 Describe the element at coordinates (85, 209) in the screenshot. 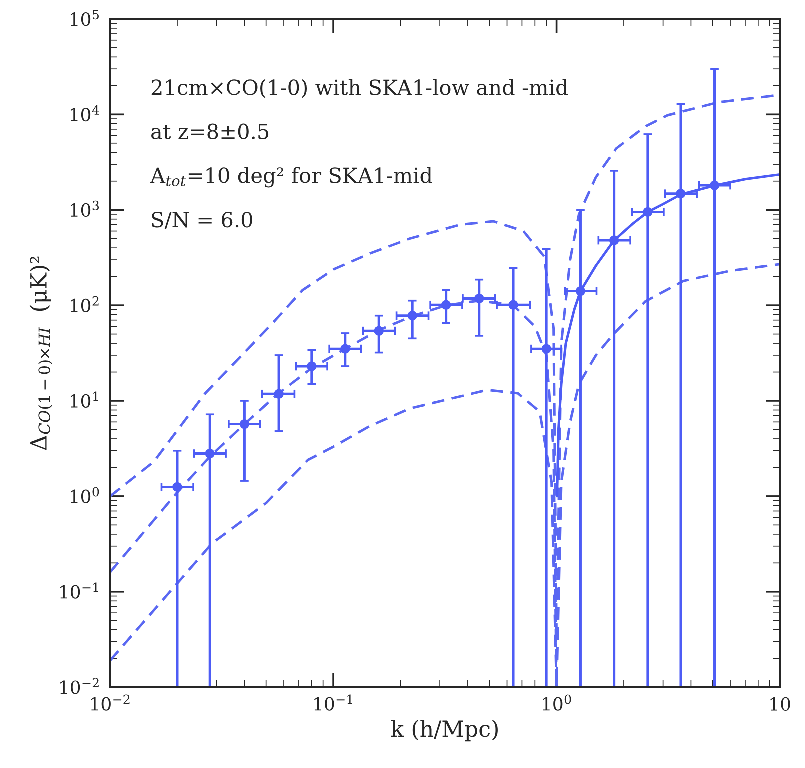

I see `y-tick-label: 10$^{3}$` at that location.